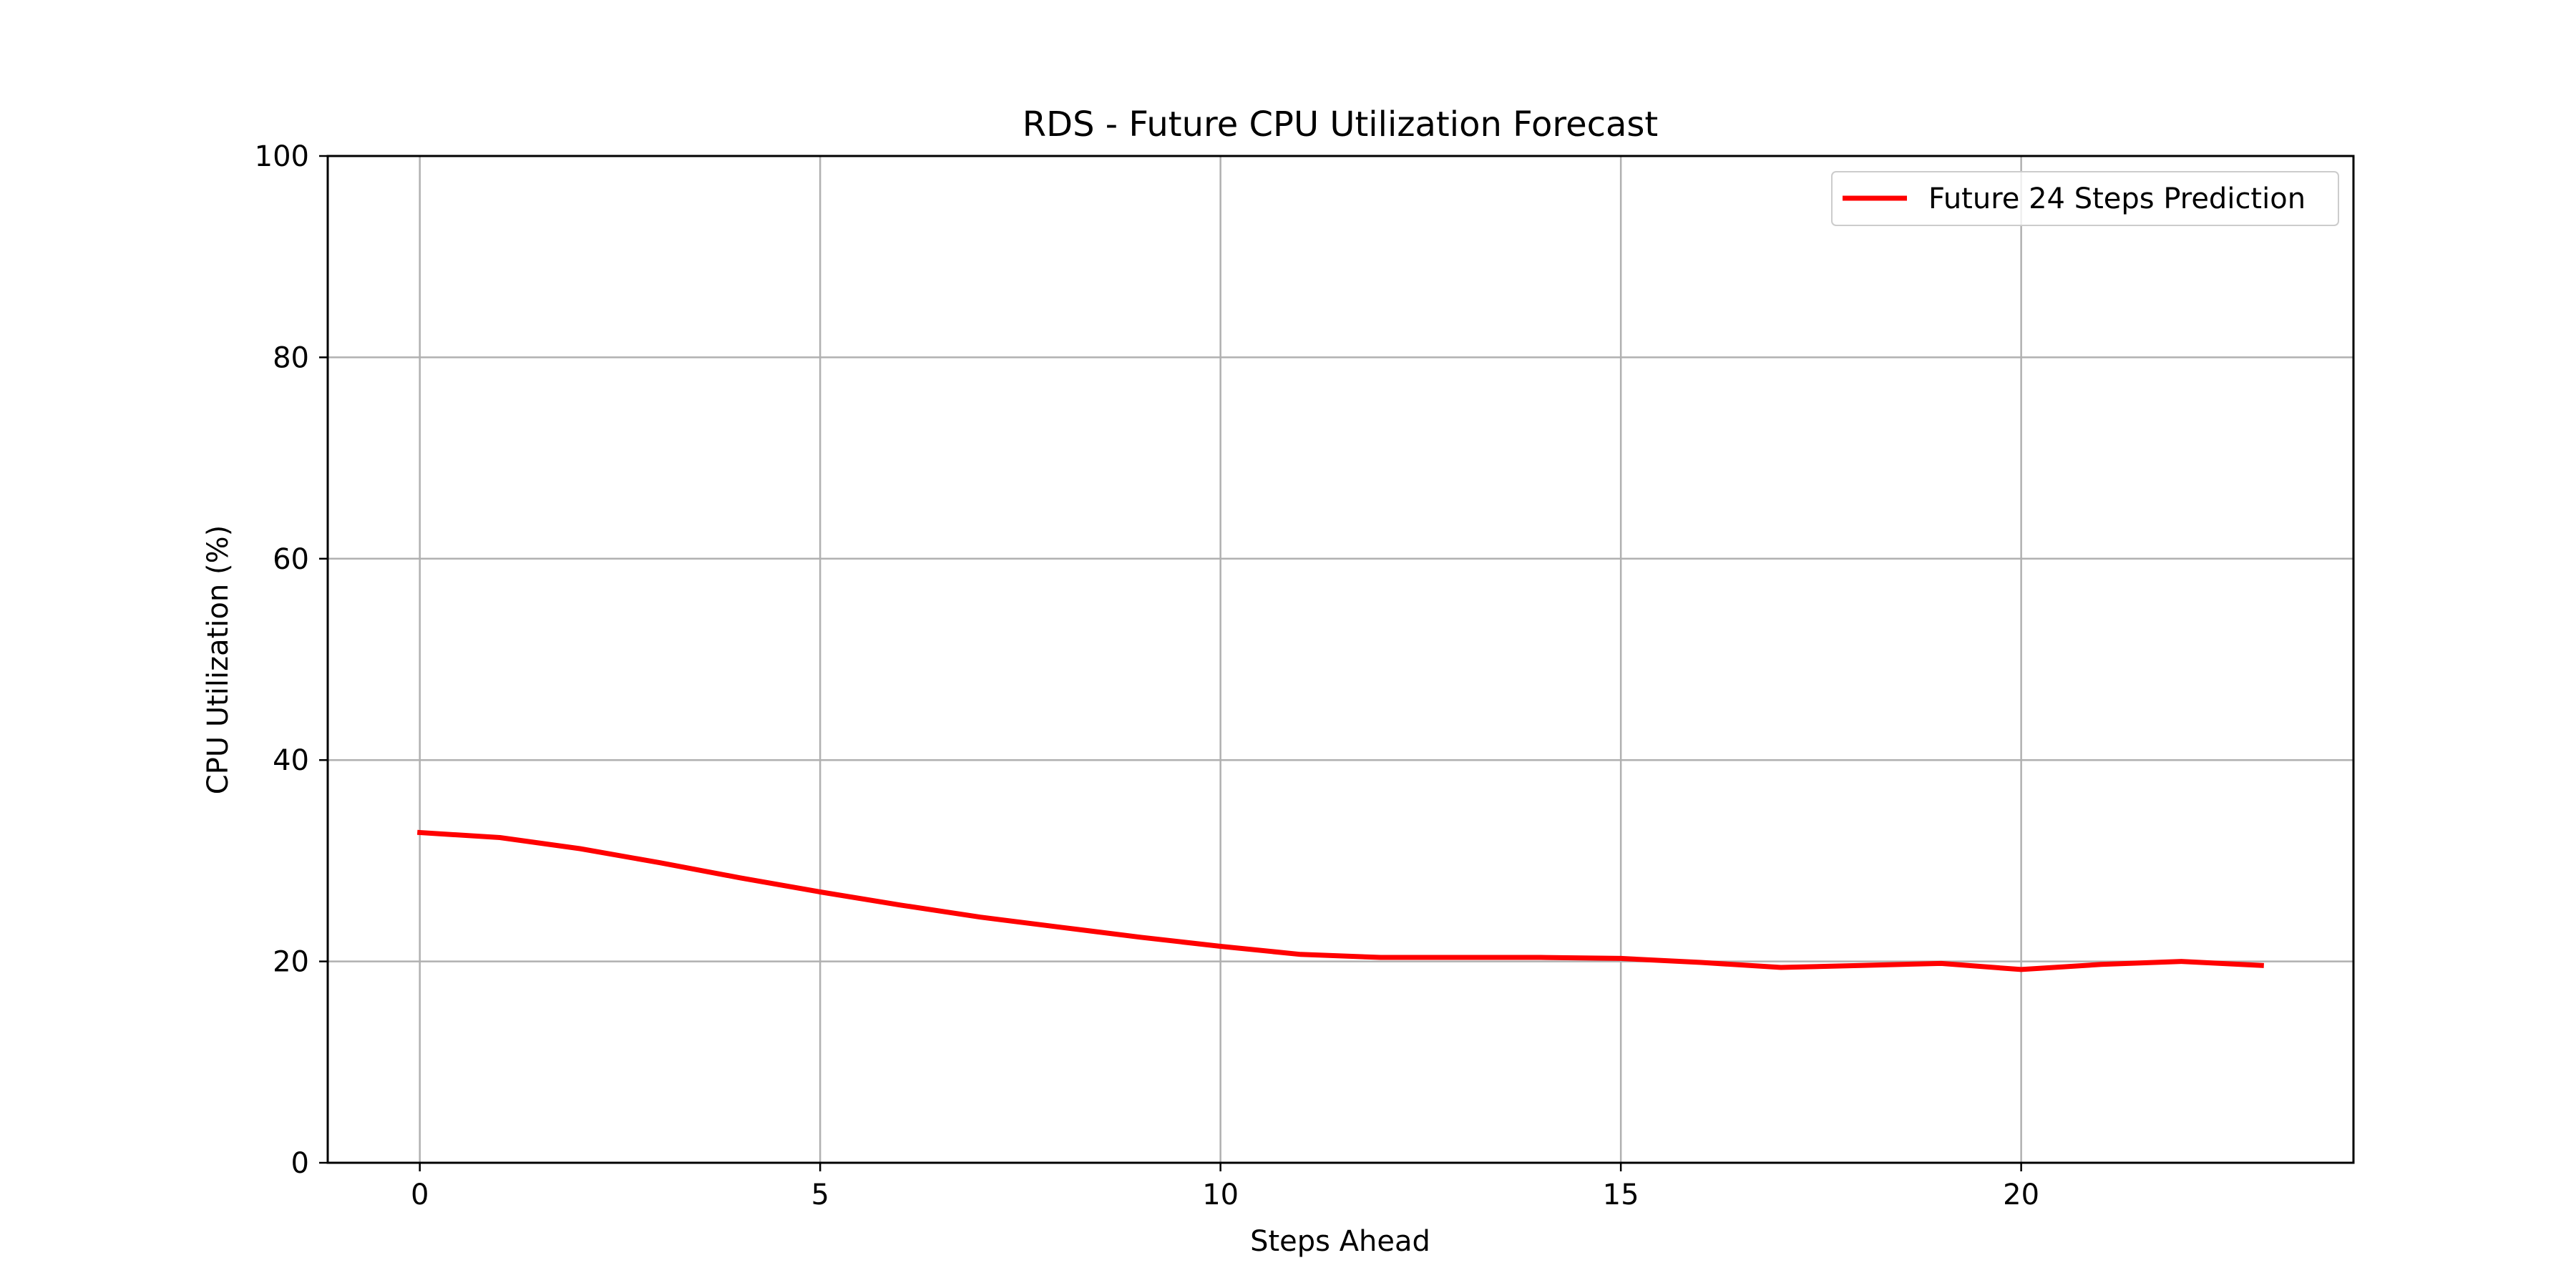  I want to click on y-tick-label: 60, so click(291, 559).